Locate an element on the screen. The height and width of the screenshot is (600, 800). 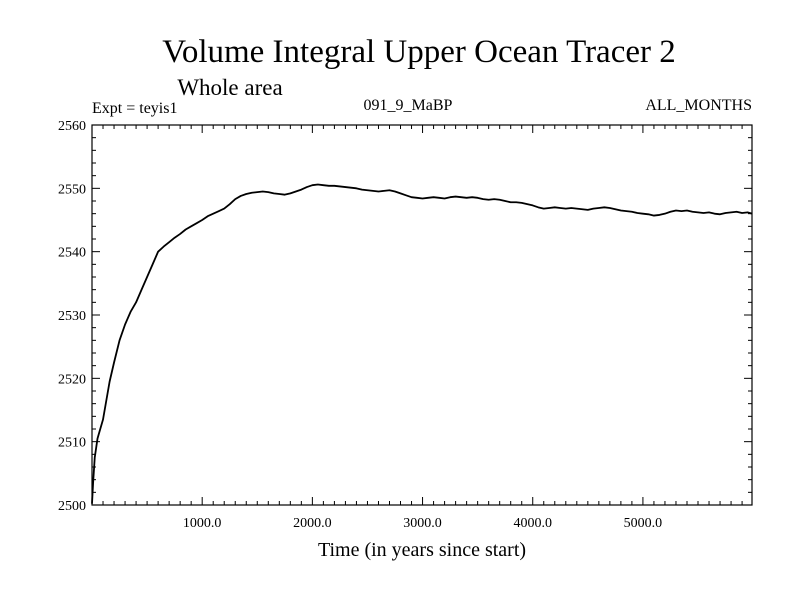
y-tick-label: 2550 is located at coordinates (72, 189).